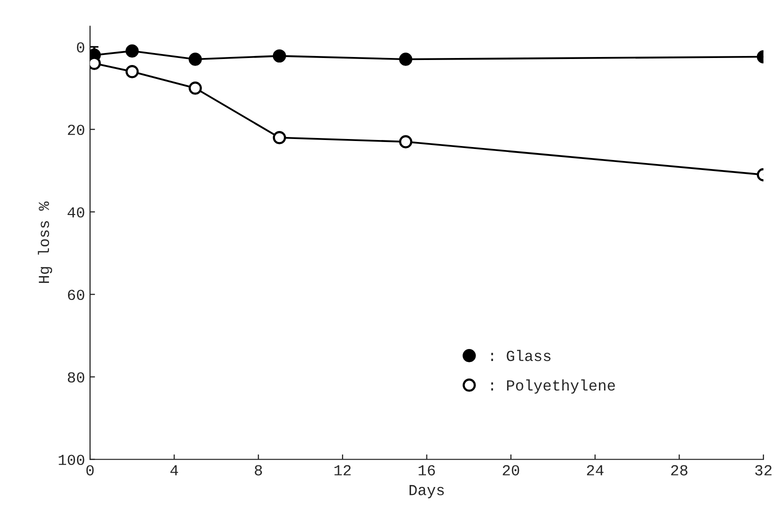 The width and height of the screenshot is (783, 525). I want to click on x-tick-label: 12, so click(342, 470).